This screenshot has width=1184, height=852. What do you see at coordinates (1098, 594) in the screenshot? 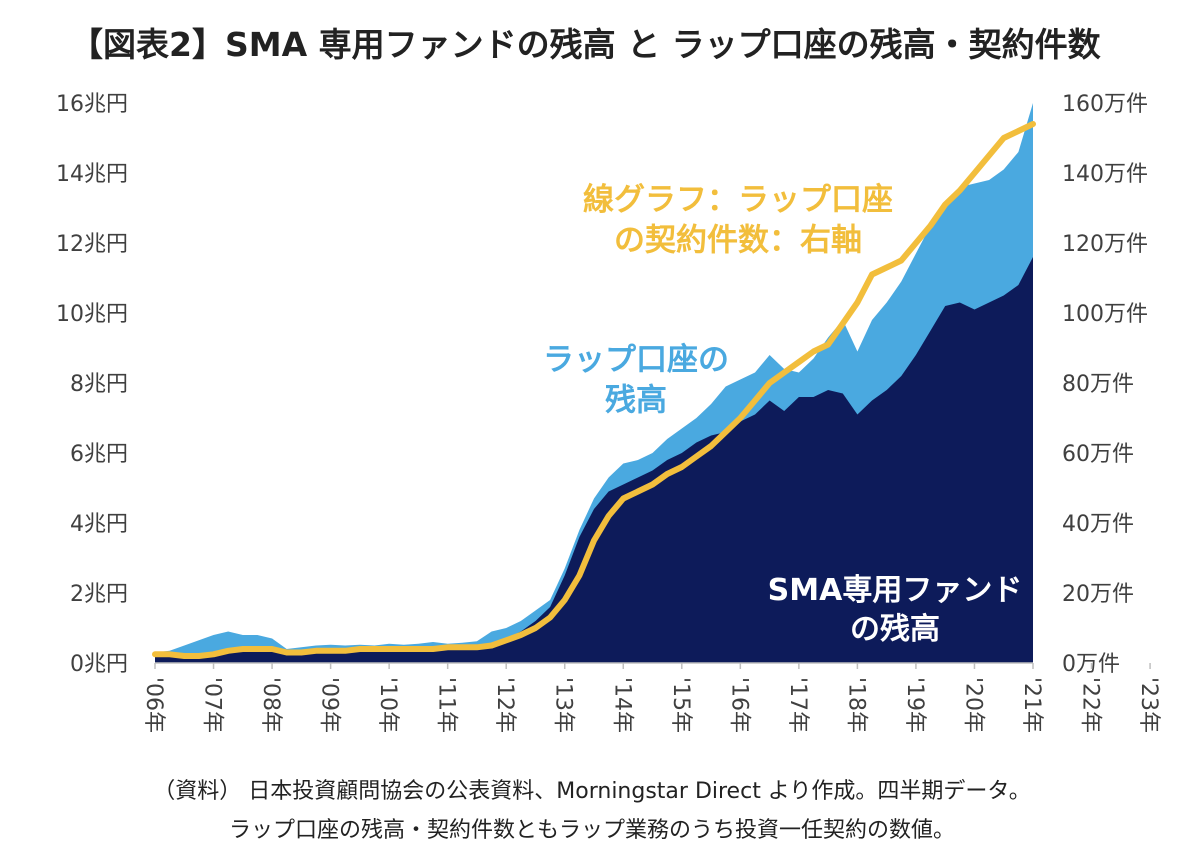
I see `right-axis-tick-label: 20万件` at bounding box center [1098, 594].